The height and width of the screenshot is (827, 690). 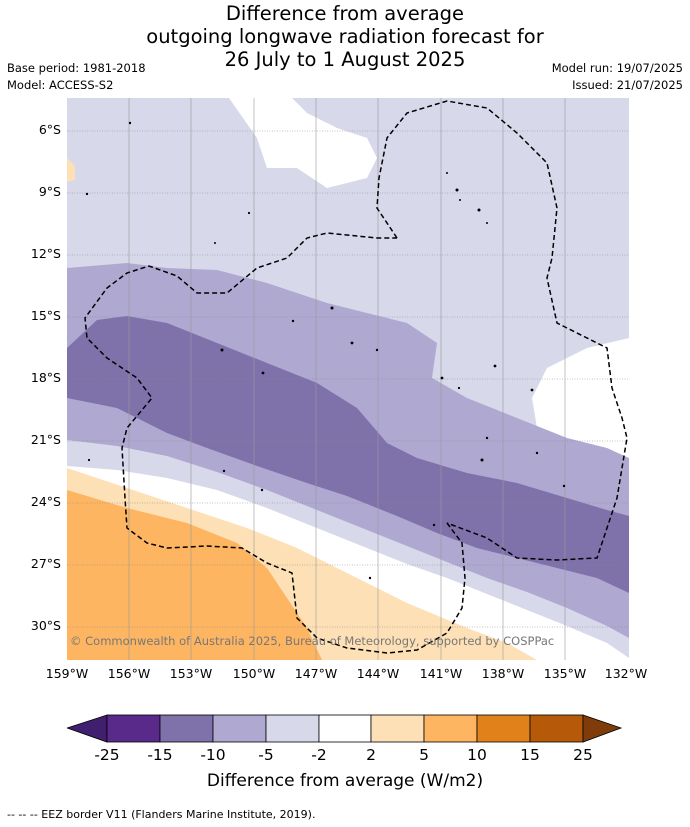 I want to click on model-name: Model: ACCESS-S2, so click(x=60, y=85).